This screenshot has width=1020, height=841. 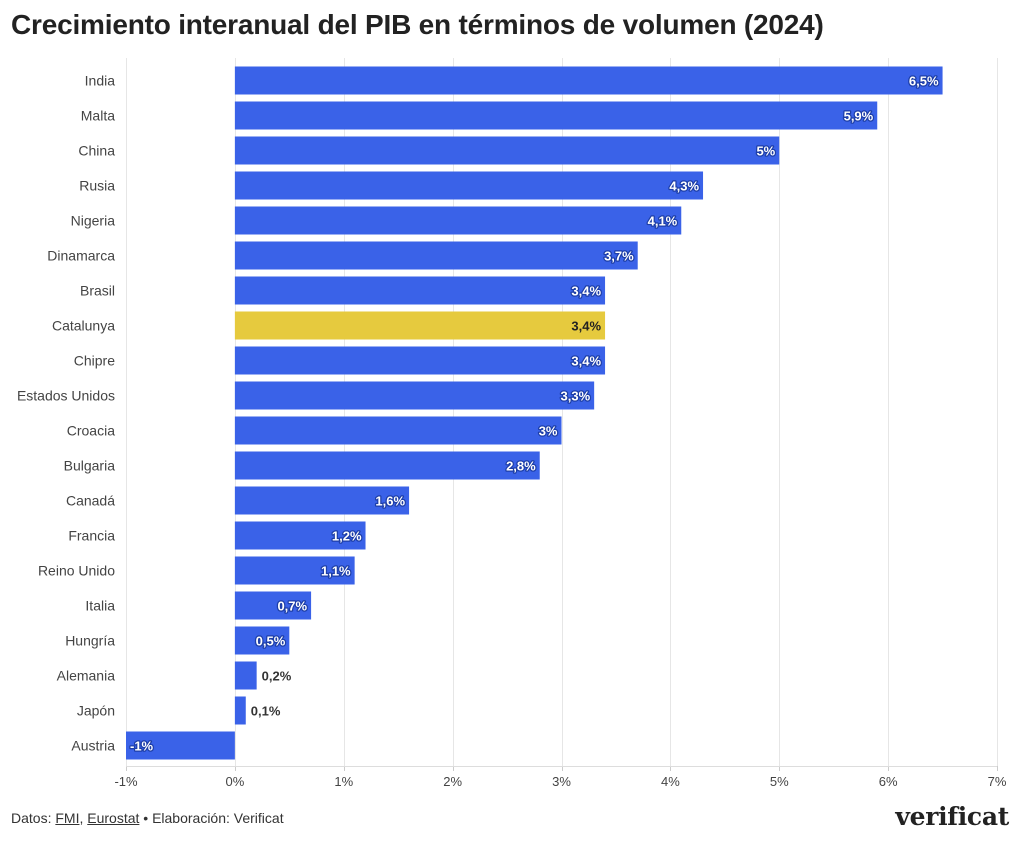 I want to click on x-tick-label: 5%, so click(x=779, y=781).